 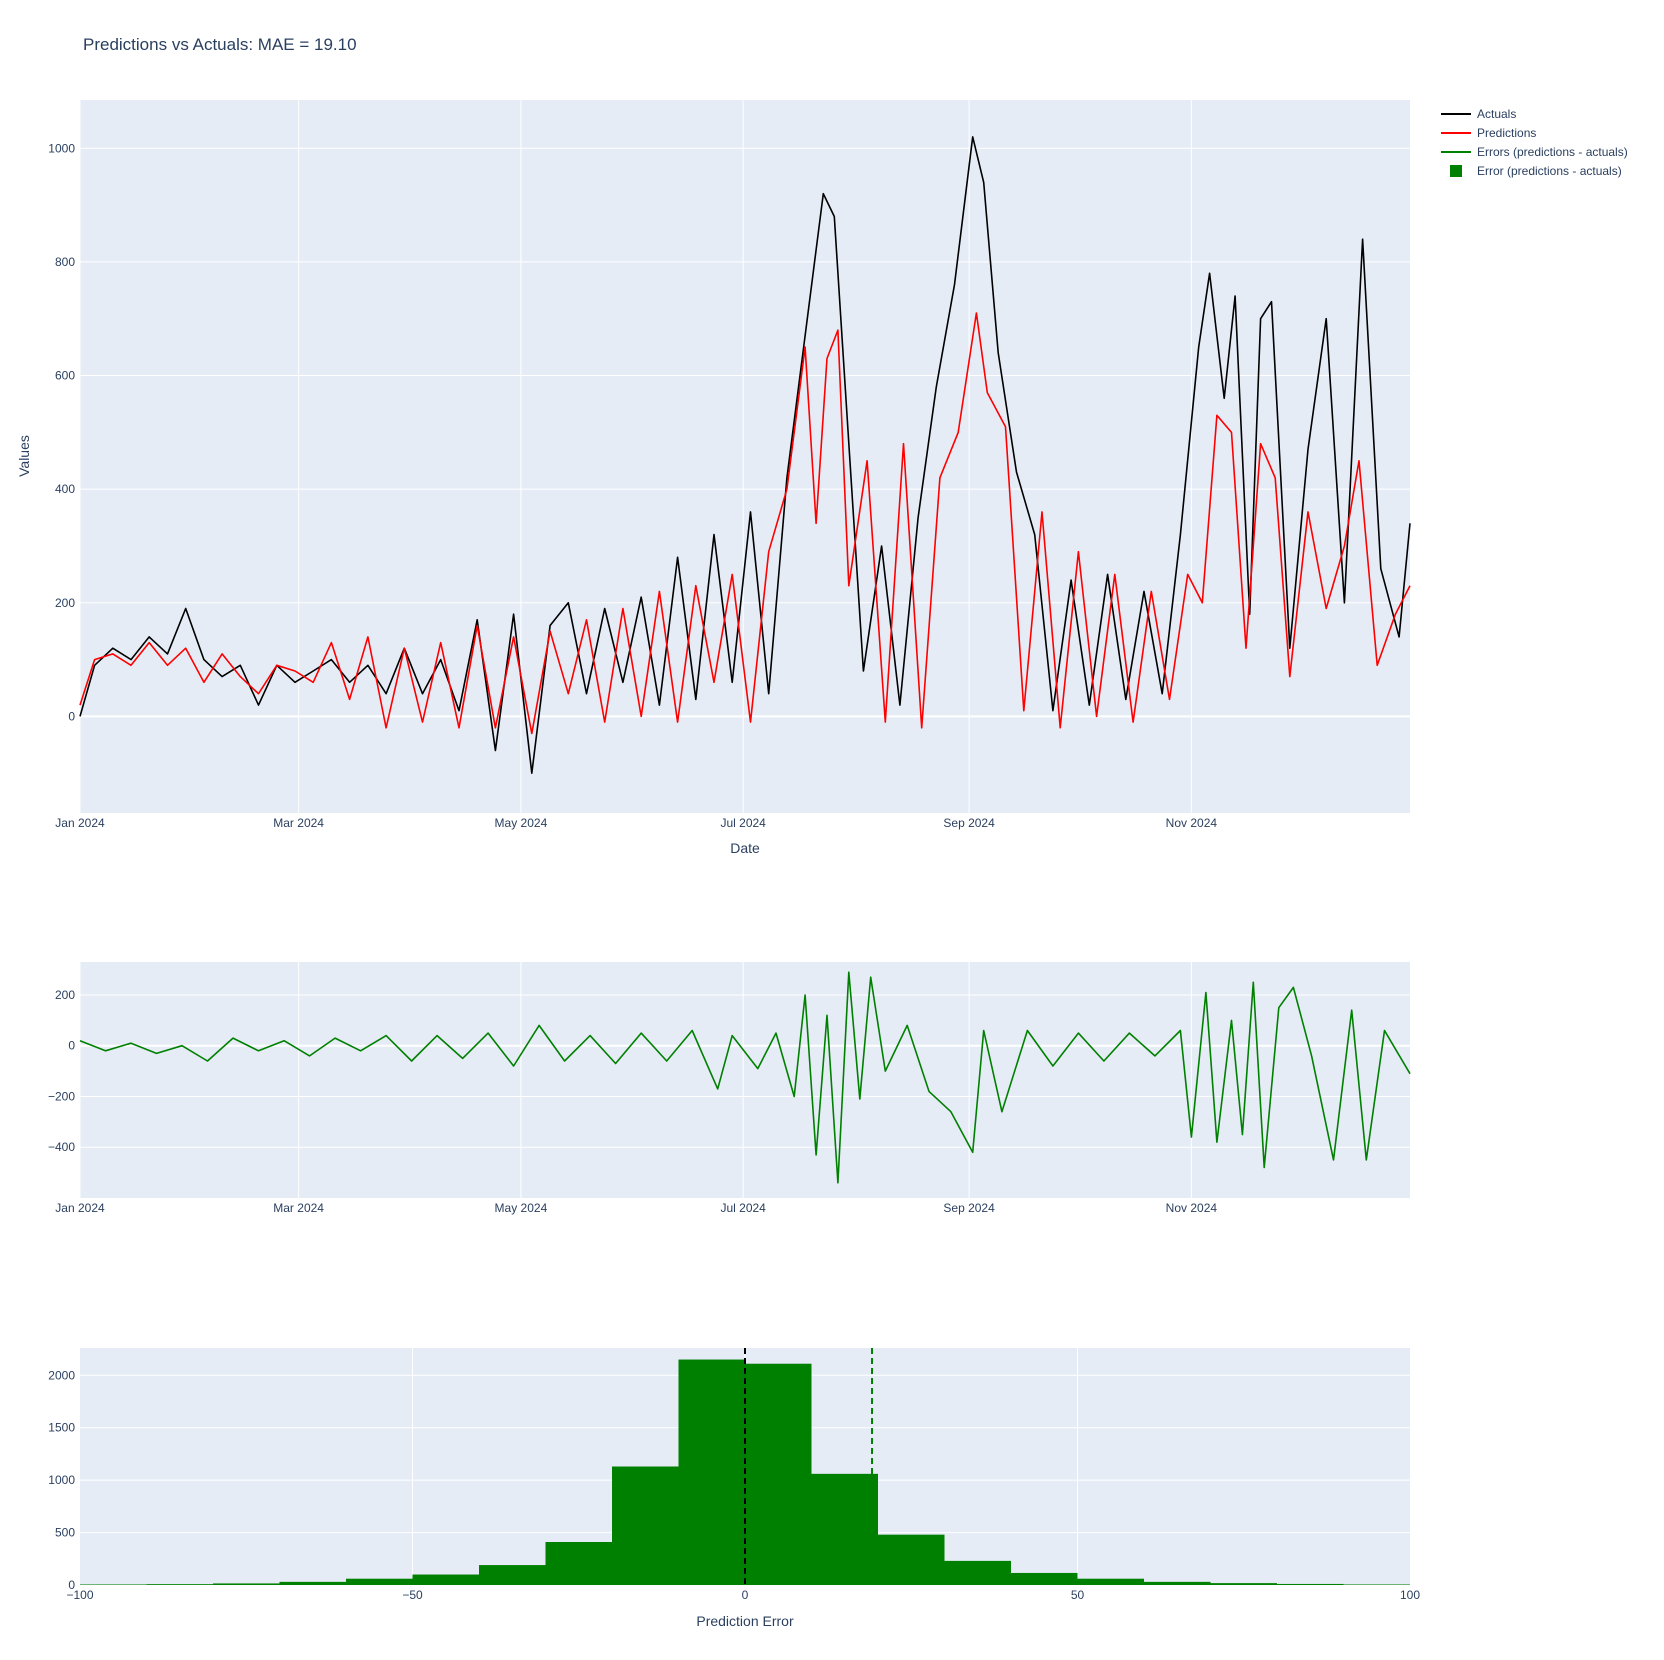 I want to click on y-tick-label: 1500, so click(x=61, y=1428).